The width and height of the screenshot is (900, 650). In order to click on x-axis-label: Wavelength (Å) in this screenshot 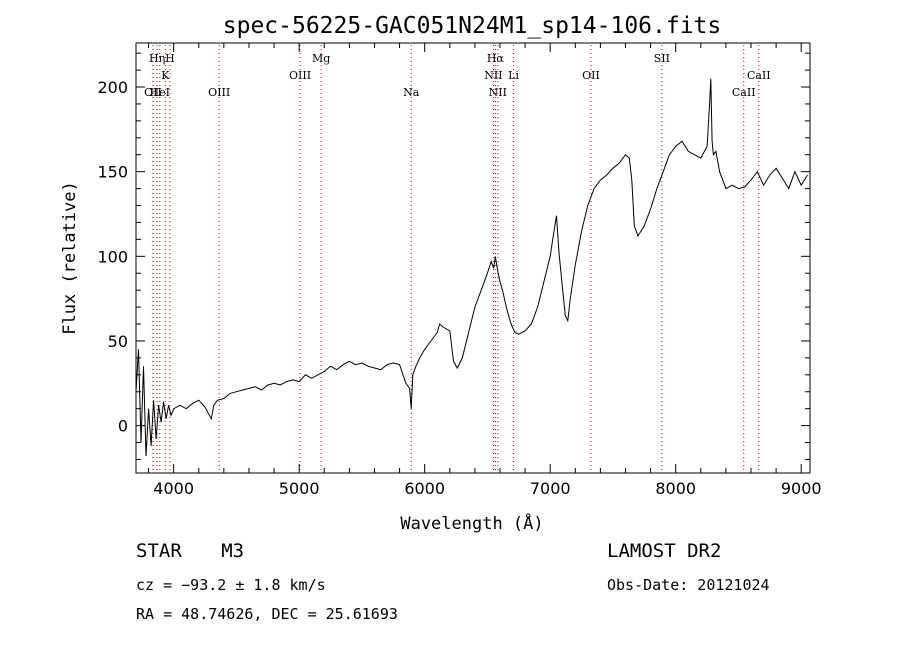, I will do `click(471, 523)`.